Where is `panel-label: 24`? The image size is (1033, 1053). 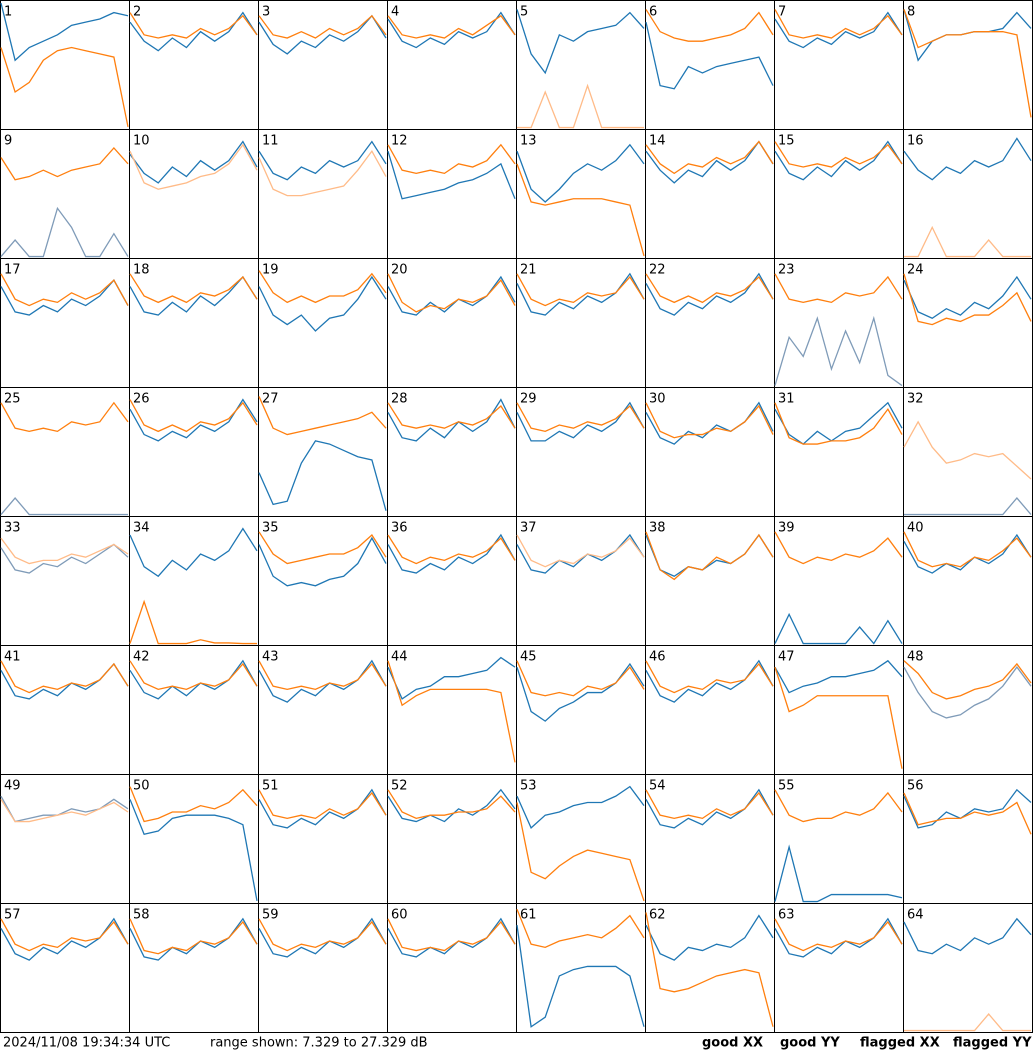 panel-label: 24 is located at coordinates (915, 270).